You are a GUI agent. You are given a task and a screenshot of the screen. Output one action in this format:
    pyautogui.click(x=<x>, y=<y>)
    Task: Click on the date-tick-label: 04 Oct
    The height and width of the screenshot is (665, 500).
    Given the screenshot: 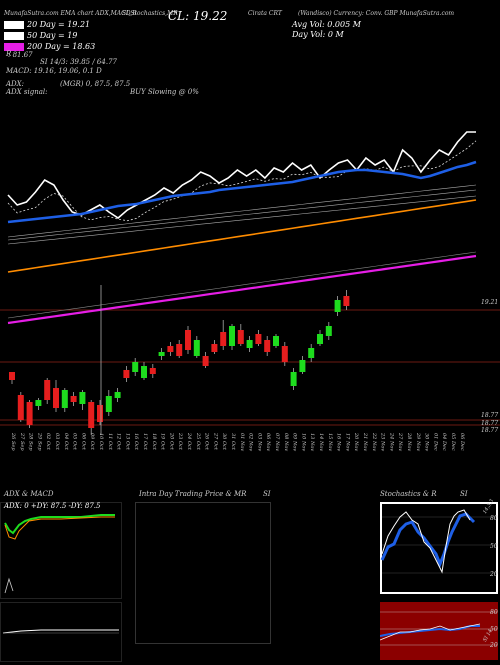 What is the action you would take?
    pyautogui.click(x=65, y=441)
    